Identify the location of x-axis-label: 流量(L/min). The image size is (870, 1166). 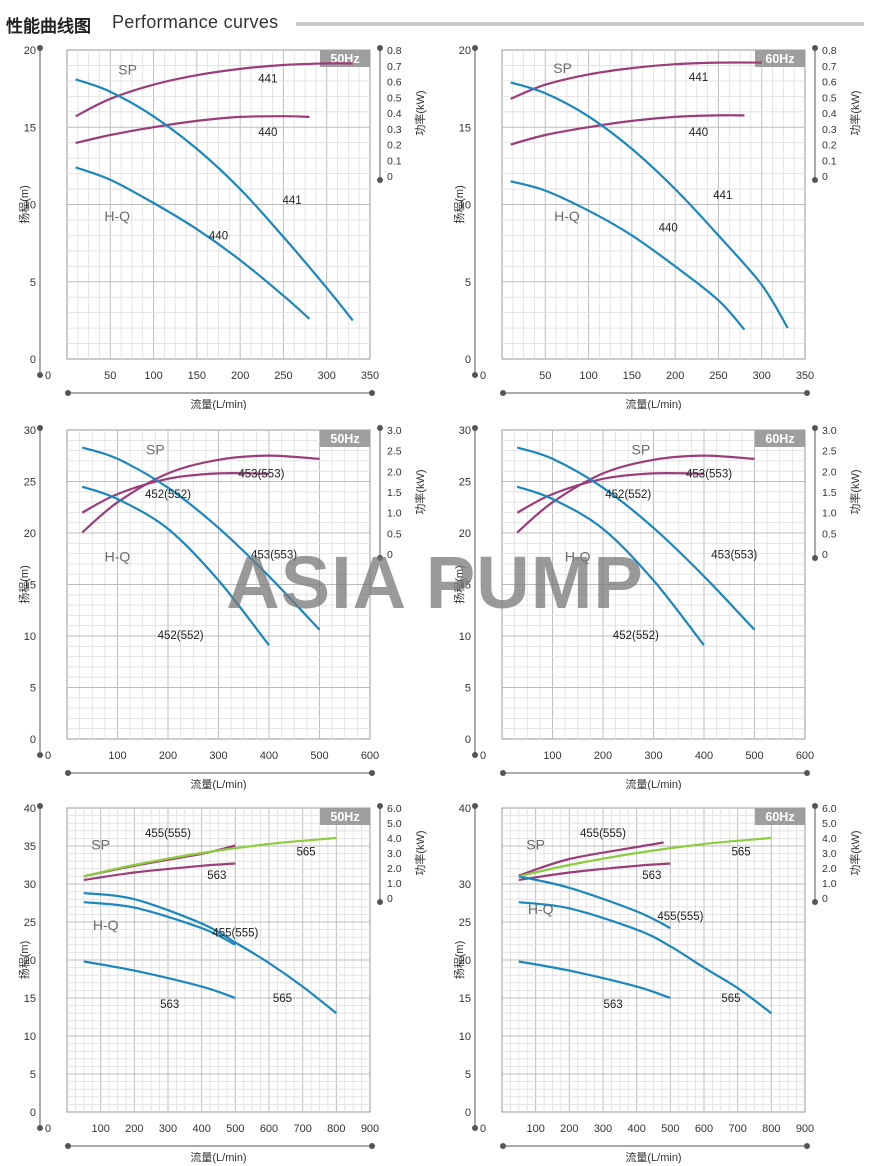
(653, 1157).